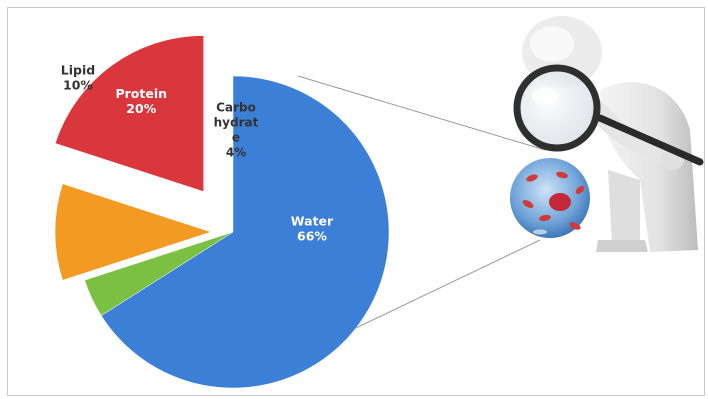  I want to click on pie-slice-carbo-hydrate, so click(159, 273).